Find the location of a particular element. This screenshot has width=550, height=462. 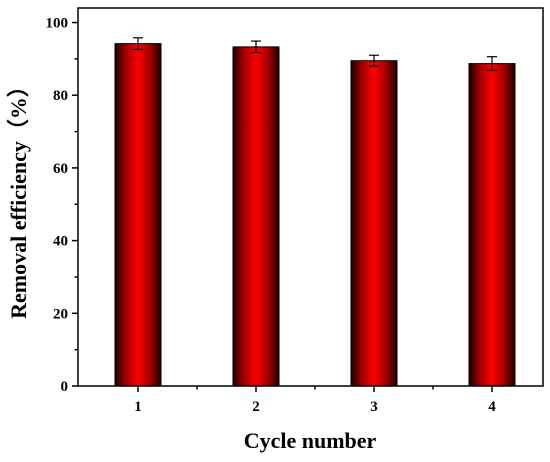

y-tick-label-100: 100 is located at coordinates (57, 24).